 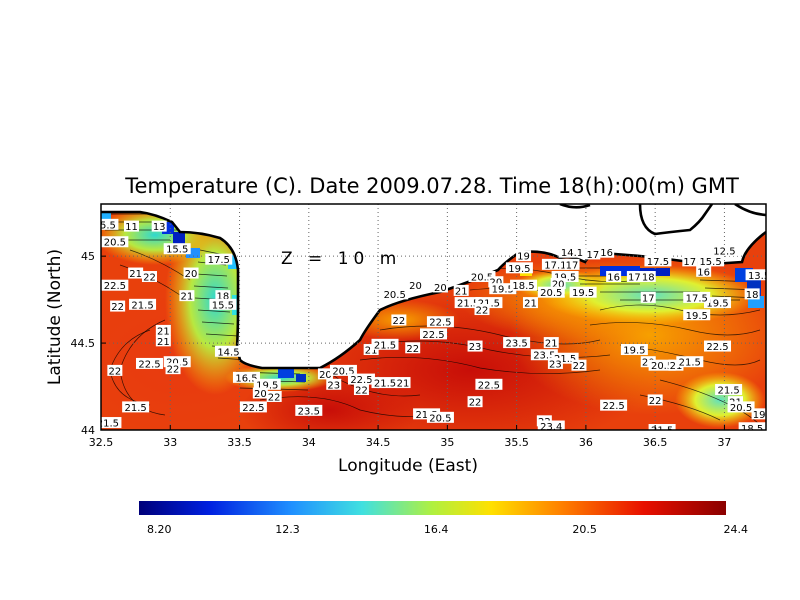 I want to click on x-axis-label: Longitude (East), so click(x=408, y=466).